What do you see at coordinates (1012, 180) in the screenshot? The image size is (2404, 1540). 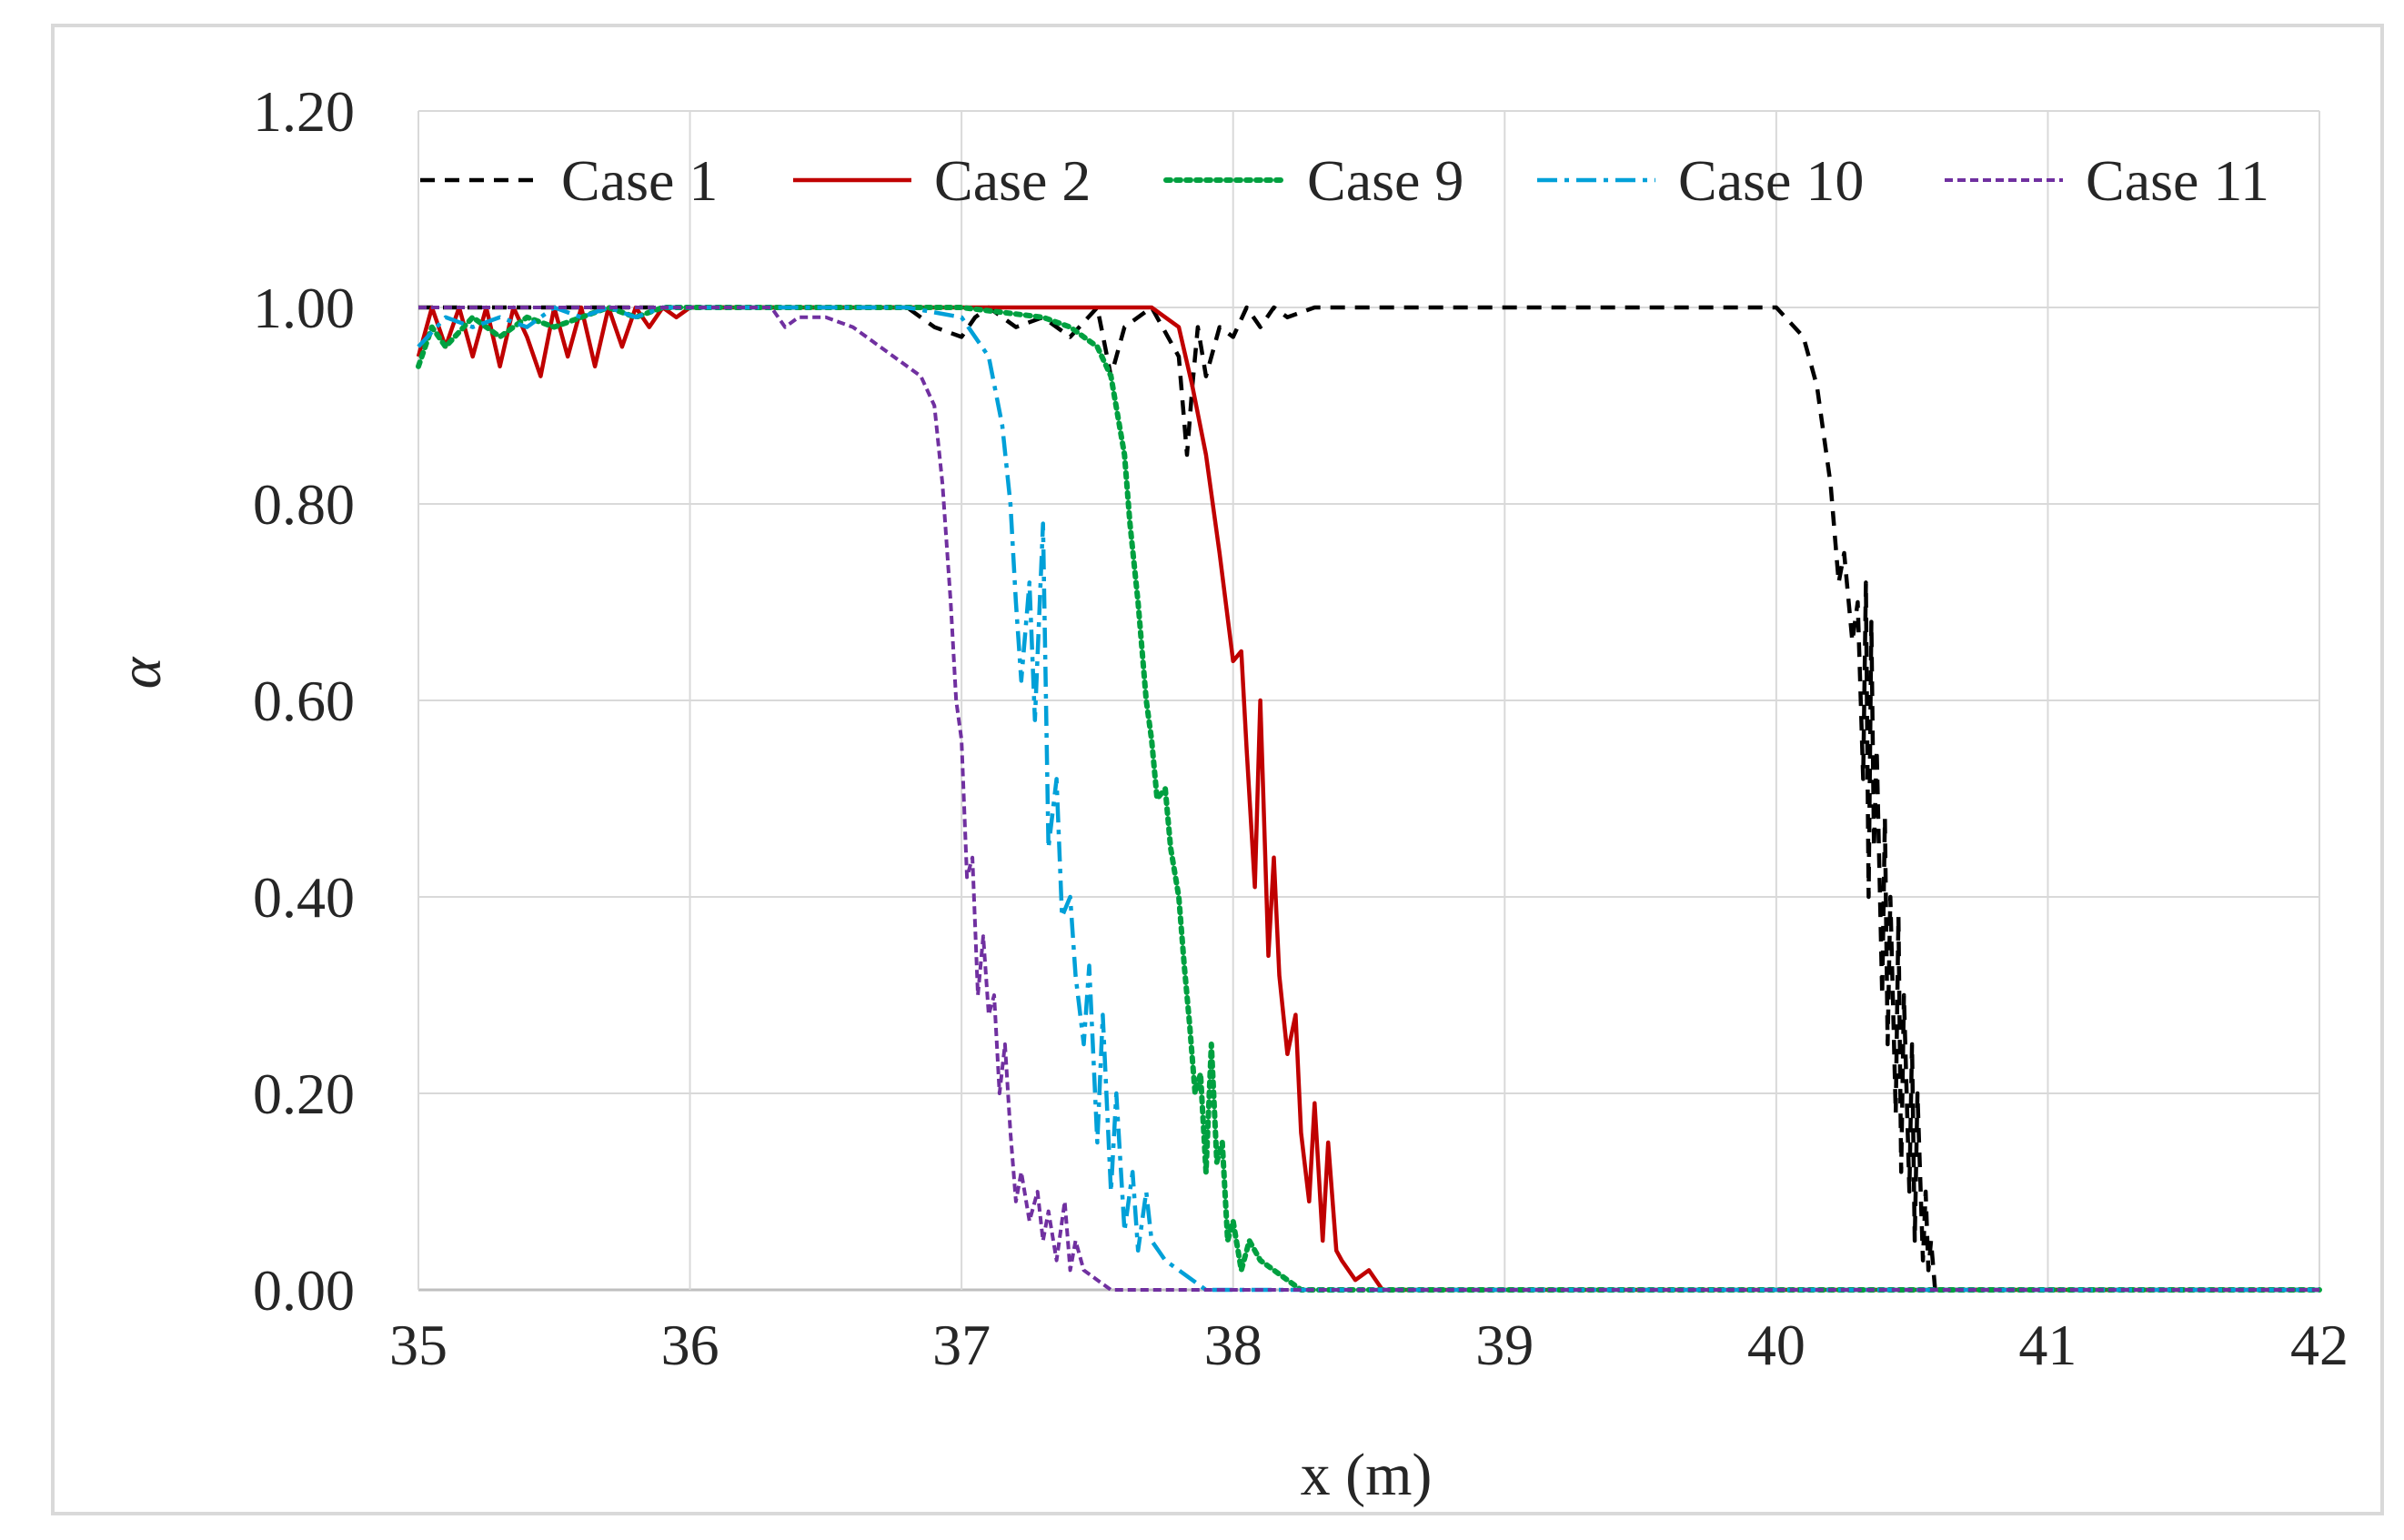 I see `legend-label: Case 2` at bounding box center [1012, 180].